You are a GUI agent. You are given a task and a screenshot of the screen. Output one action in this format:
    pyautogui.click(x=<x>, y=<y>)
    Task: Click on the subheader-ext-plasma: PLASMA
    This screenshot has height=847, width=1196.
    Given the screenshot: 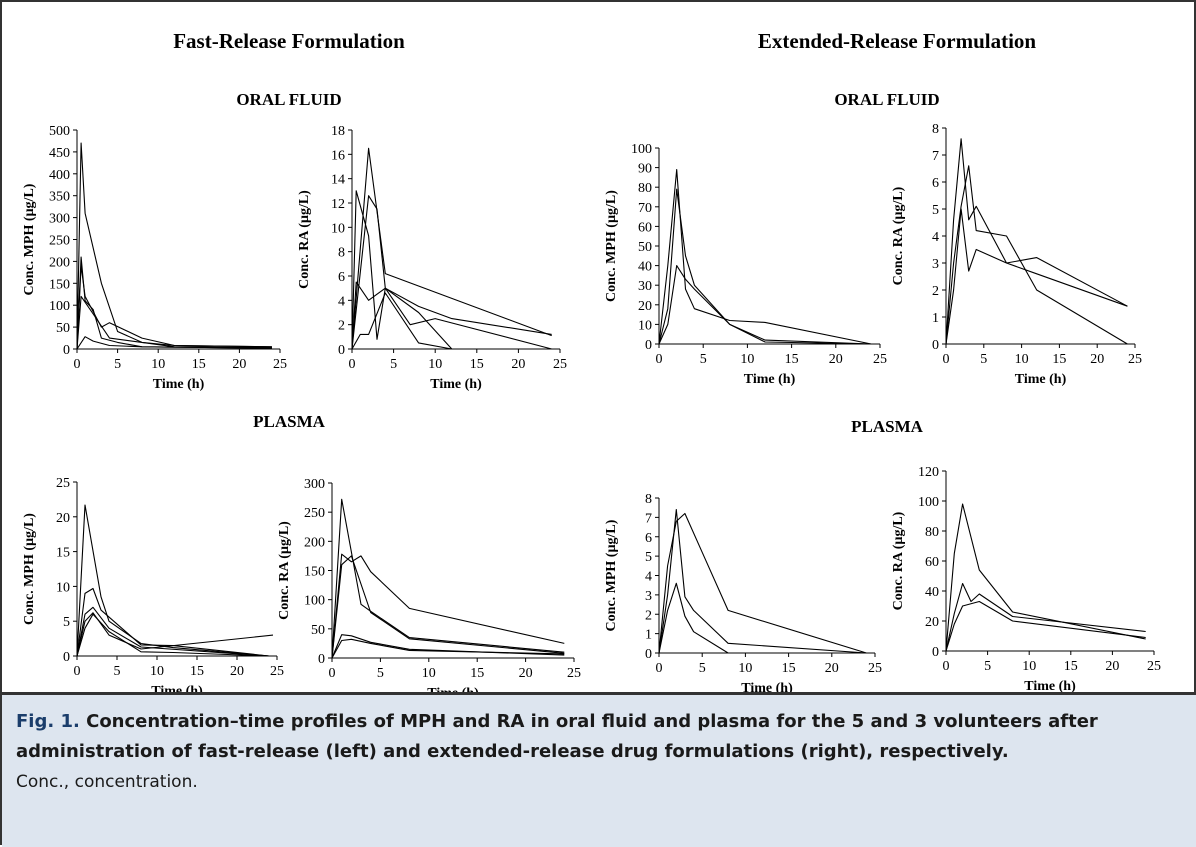 What is the action you would take?
    pyautogui.click(x=887, y=426)
    